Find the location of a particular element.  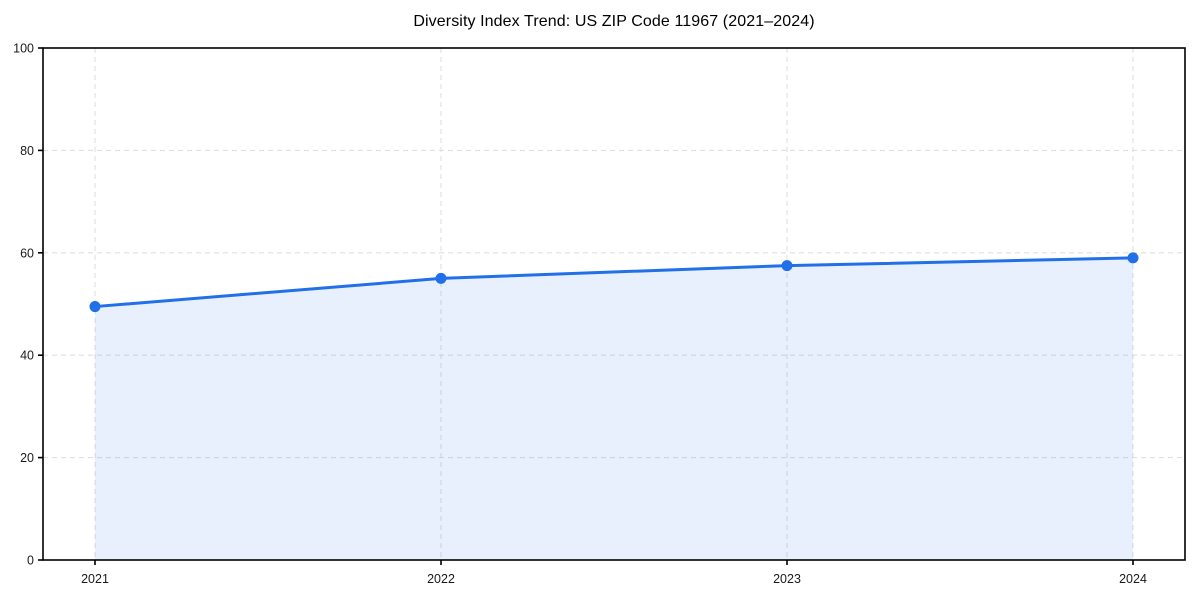

y-tick-label: 40 is located at coordinates (27, 356).